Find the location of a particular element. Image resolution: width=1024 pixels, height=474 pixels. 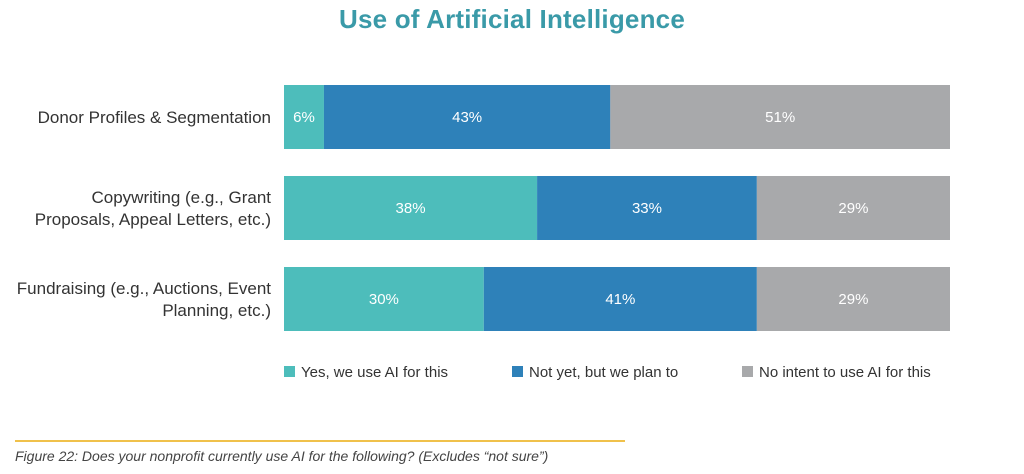

category-label: Proposals, Appeal Letters, etc.) is located at coordinates (153, 219).